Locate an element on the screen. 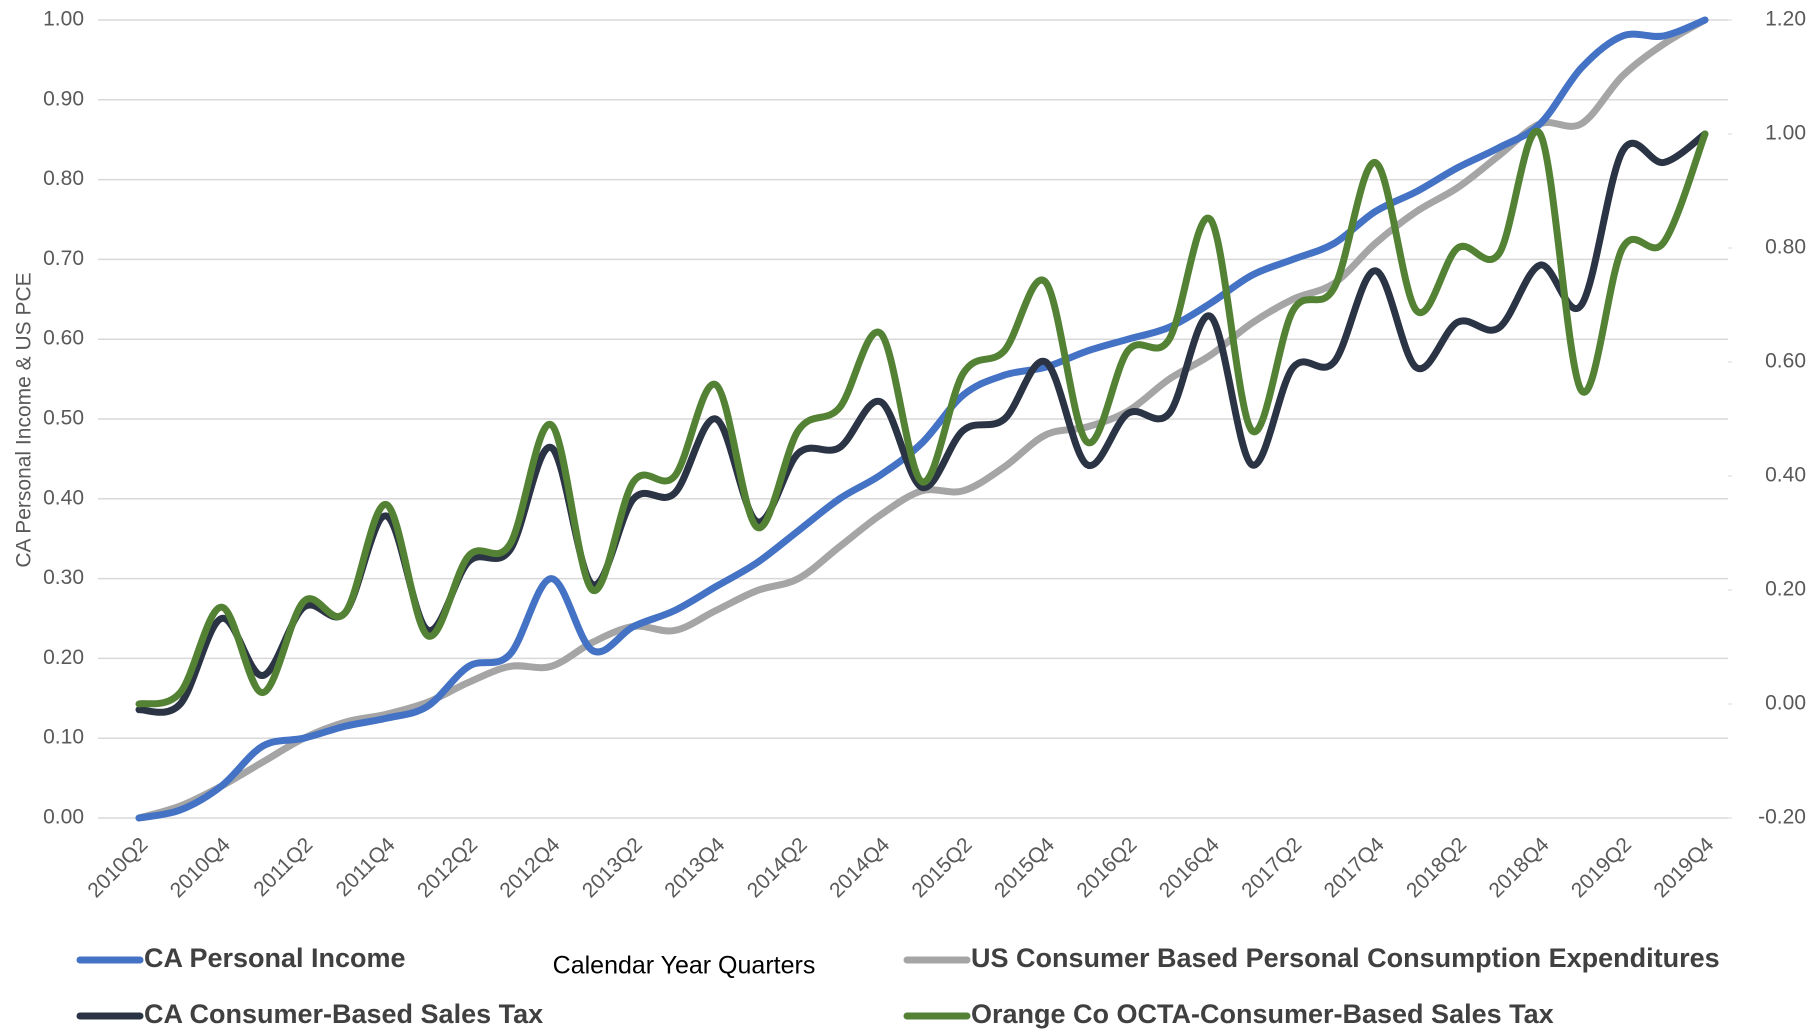  x-tick-label: 2018Q2 is located at coordinates (1436, 867).